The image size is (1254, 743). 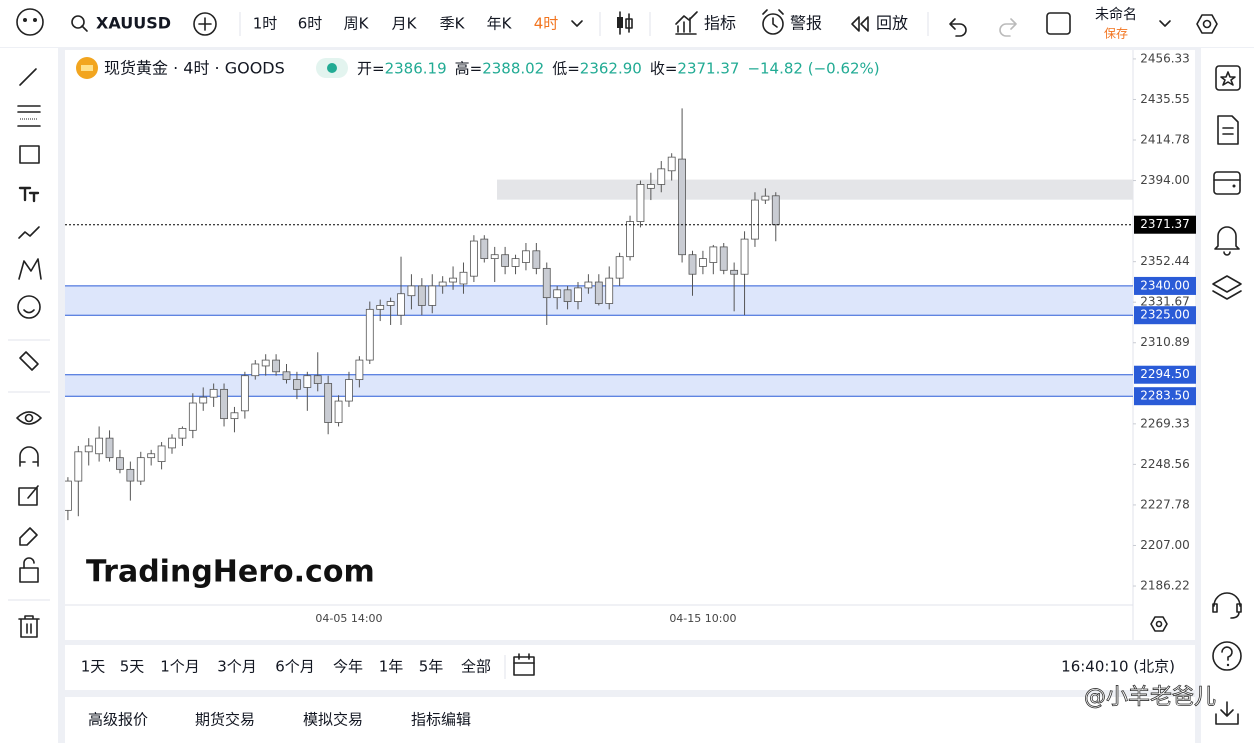 What do you see at coordinates (237, 667) in the screenshot?
I see `range-button: 3个月` at bounding box center [237, 667].